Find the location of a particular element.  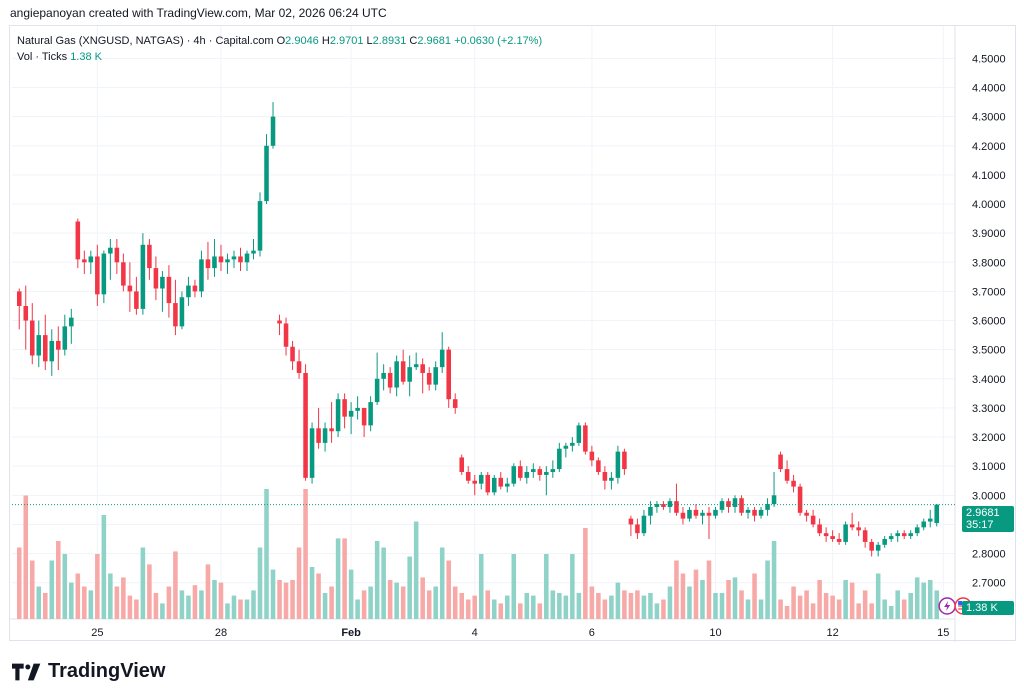

last-price-tag: 2.9681 35:17 is located at coordinates (988, 519).